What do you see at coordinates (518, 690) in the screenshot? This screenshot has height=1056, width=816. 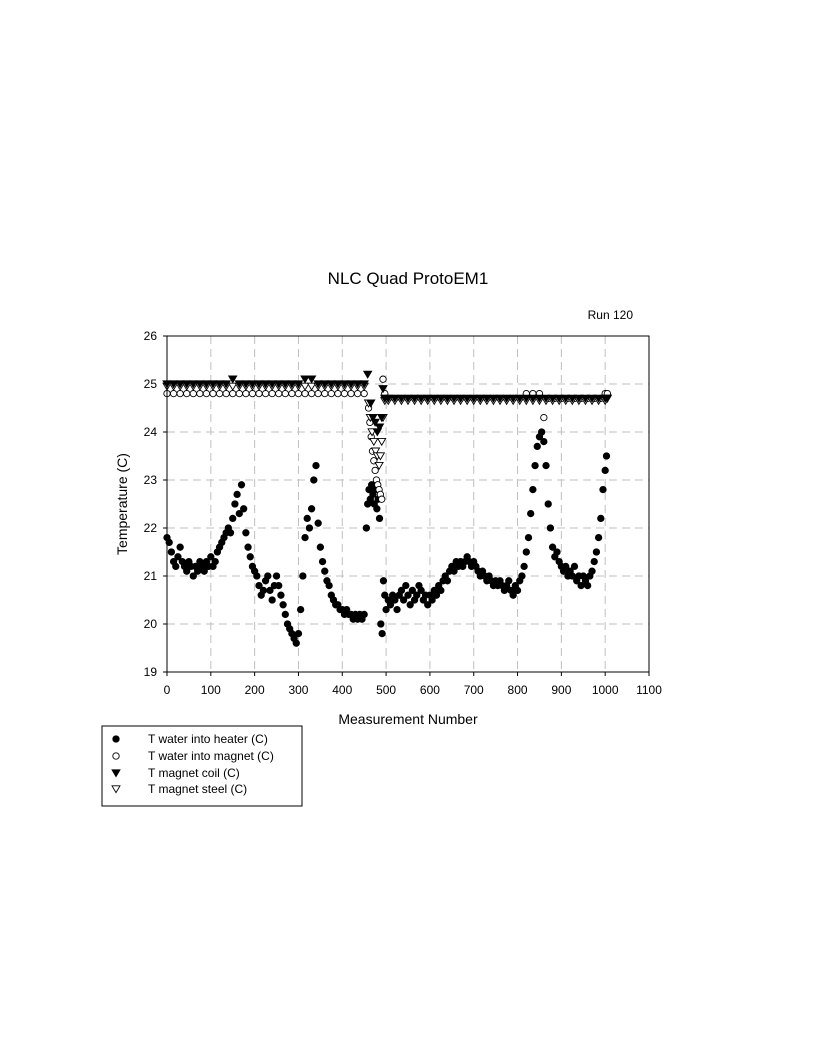 I see `x-tick-label: 800` at bounding box center [518, 690].